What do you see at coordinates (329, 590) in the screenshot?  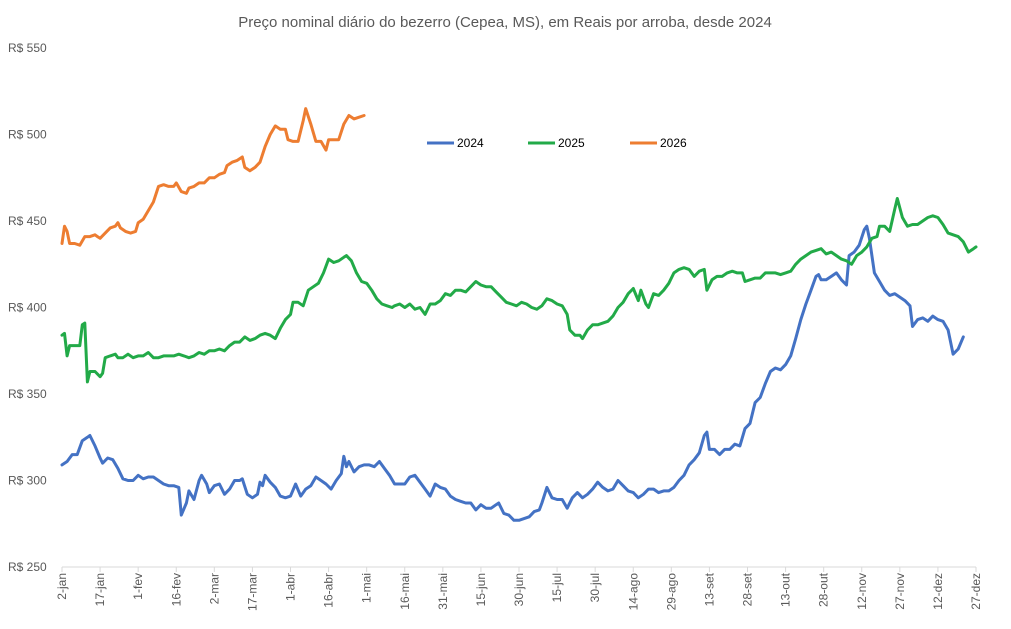 I see `x-tick-label: 16-abr` at bounding box center [329, 590].